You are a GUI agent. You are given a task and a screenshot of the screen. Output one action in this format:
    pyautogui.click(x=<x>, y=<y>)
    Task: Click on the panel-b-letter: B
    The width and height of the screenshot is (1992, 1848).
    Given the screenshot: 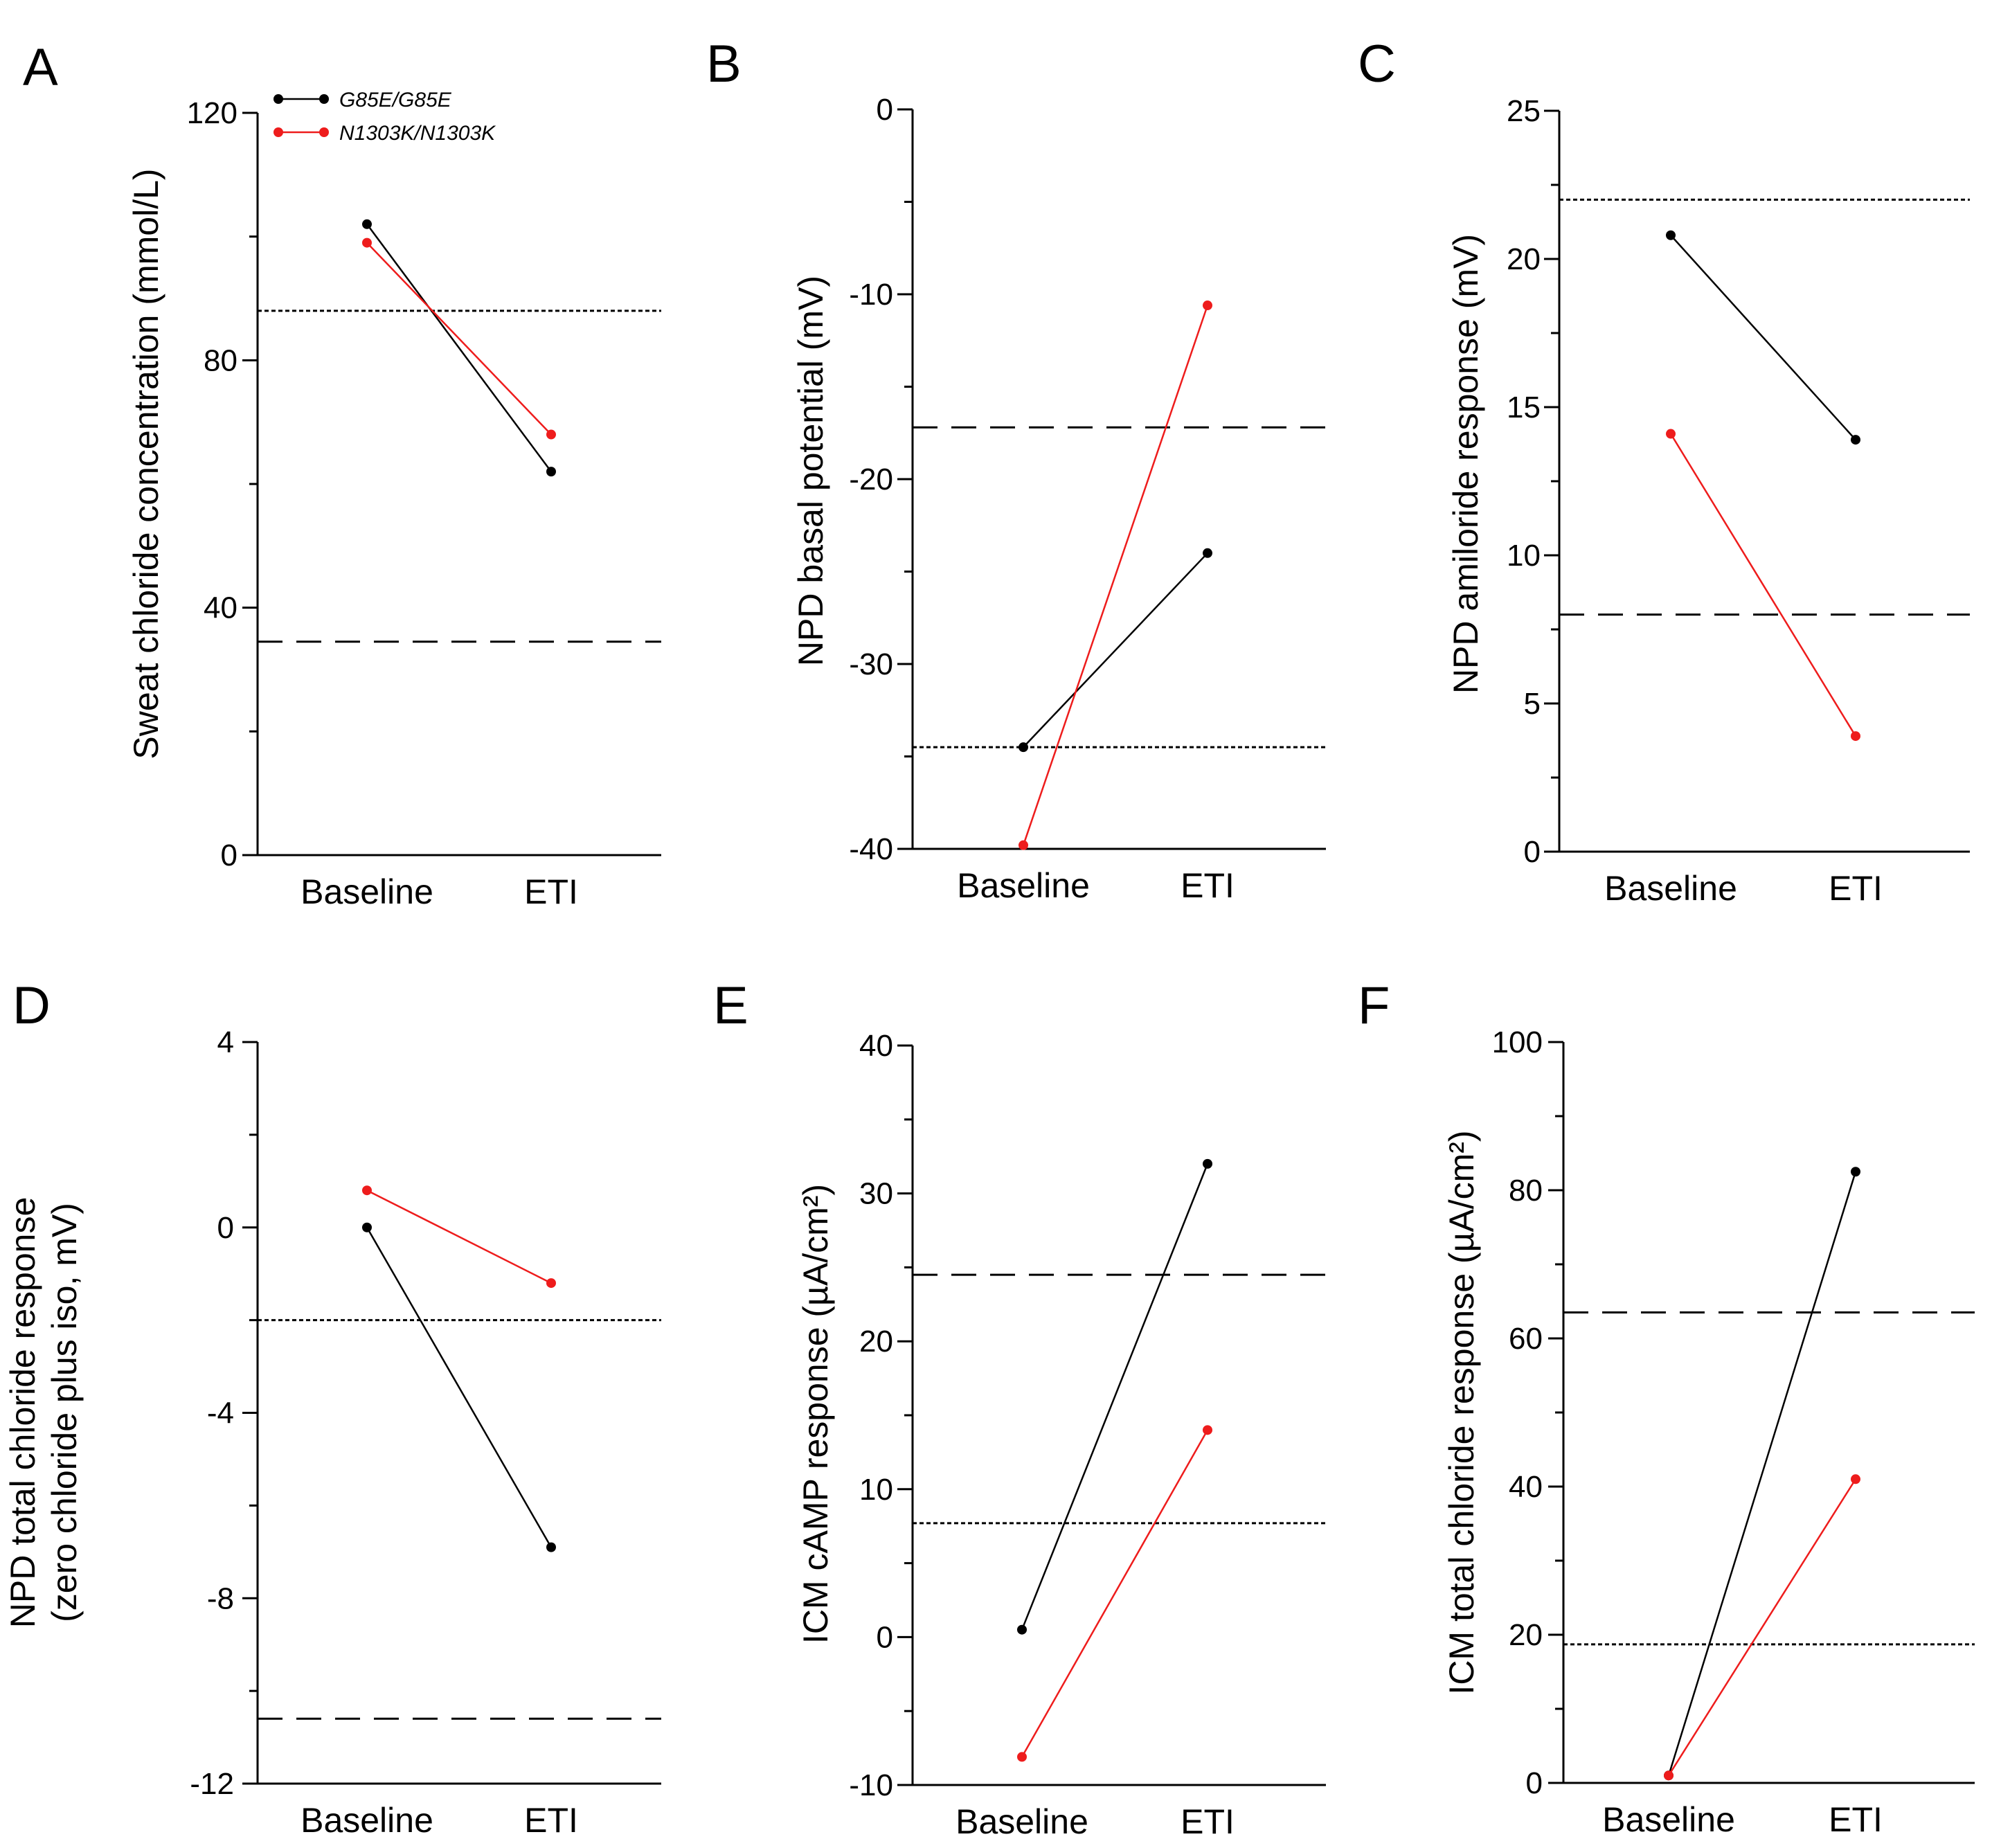 What is the action you would take?
    pyautogui.click(x=724, y=64)
    